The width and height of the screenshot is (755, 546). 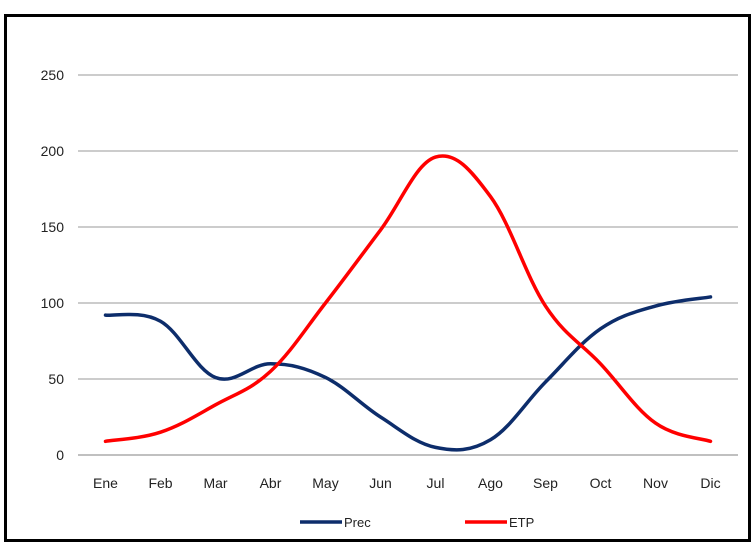 What do you see at coordinates (436, 483) in the screenshot?
I see `x-tick-label: Jul` at bounding box center [436, 483].